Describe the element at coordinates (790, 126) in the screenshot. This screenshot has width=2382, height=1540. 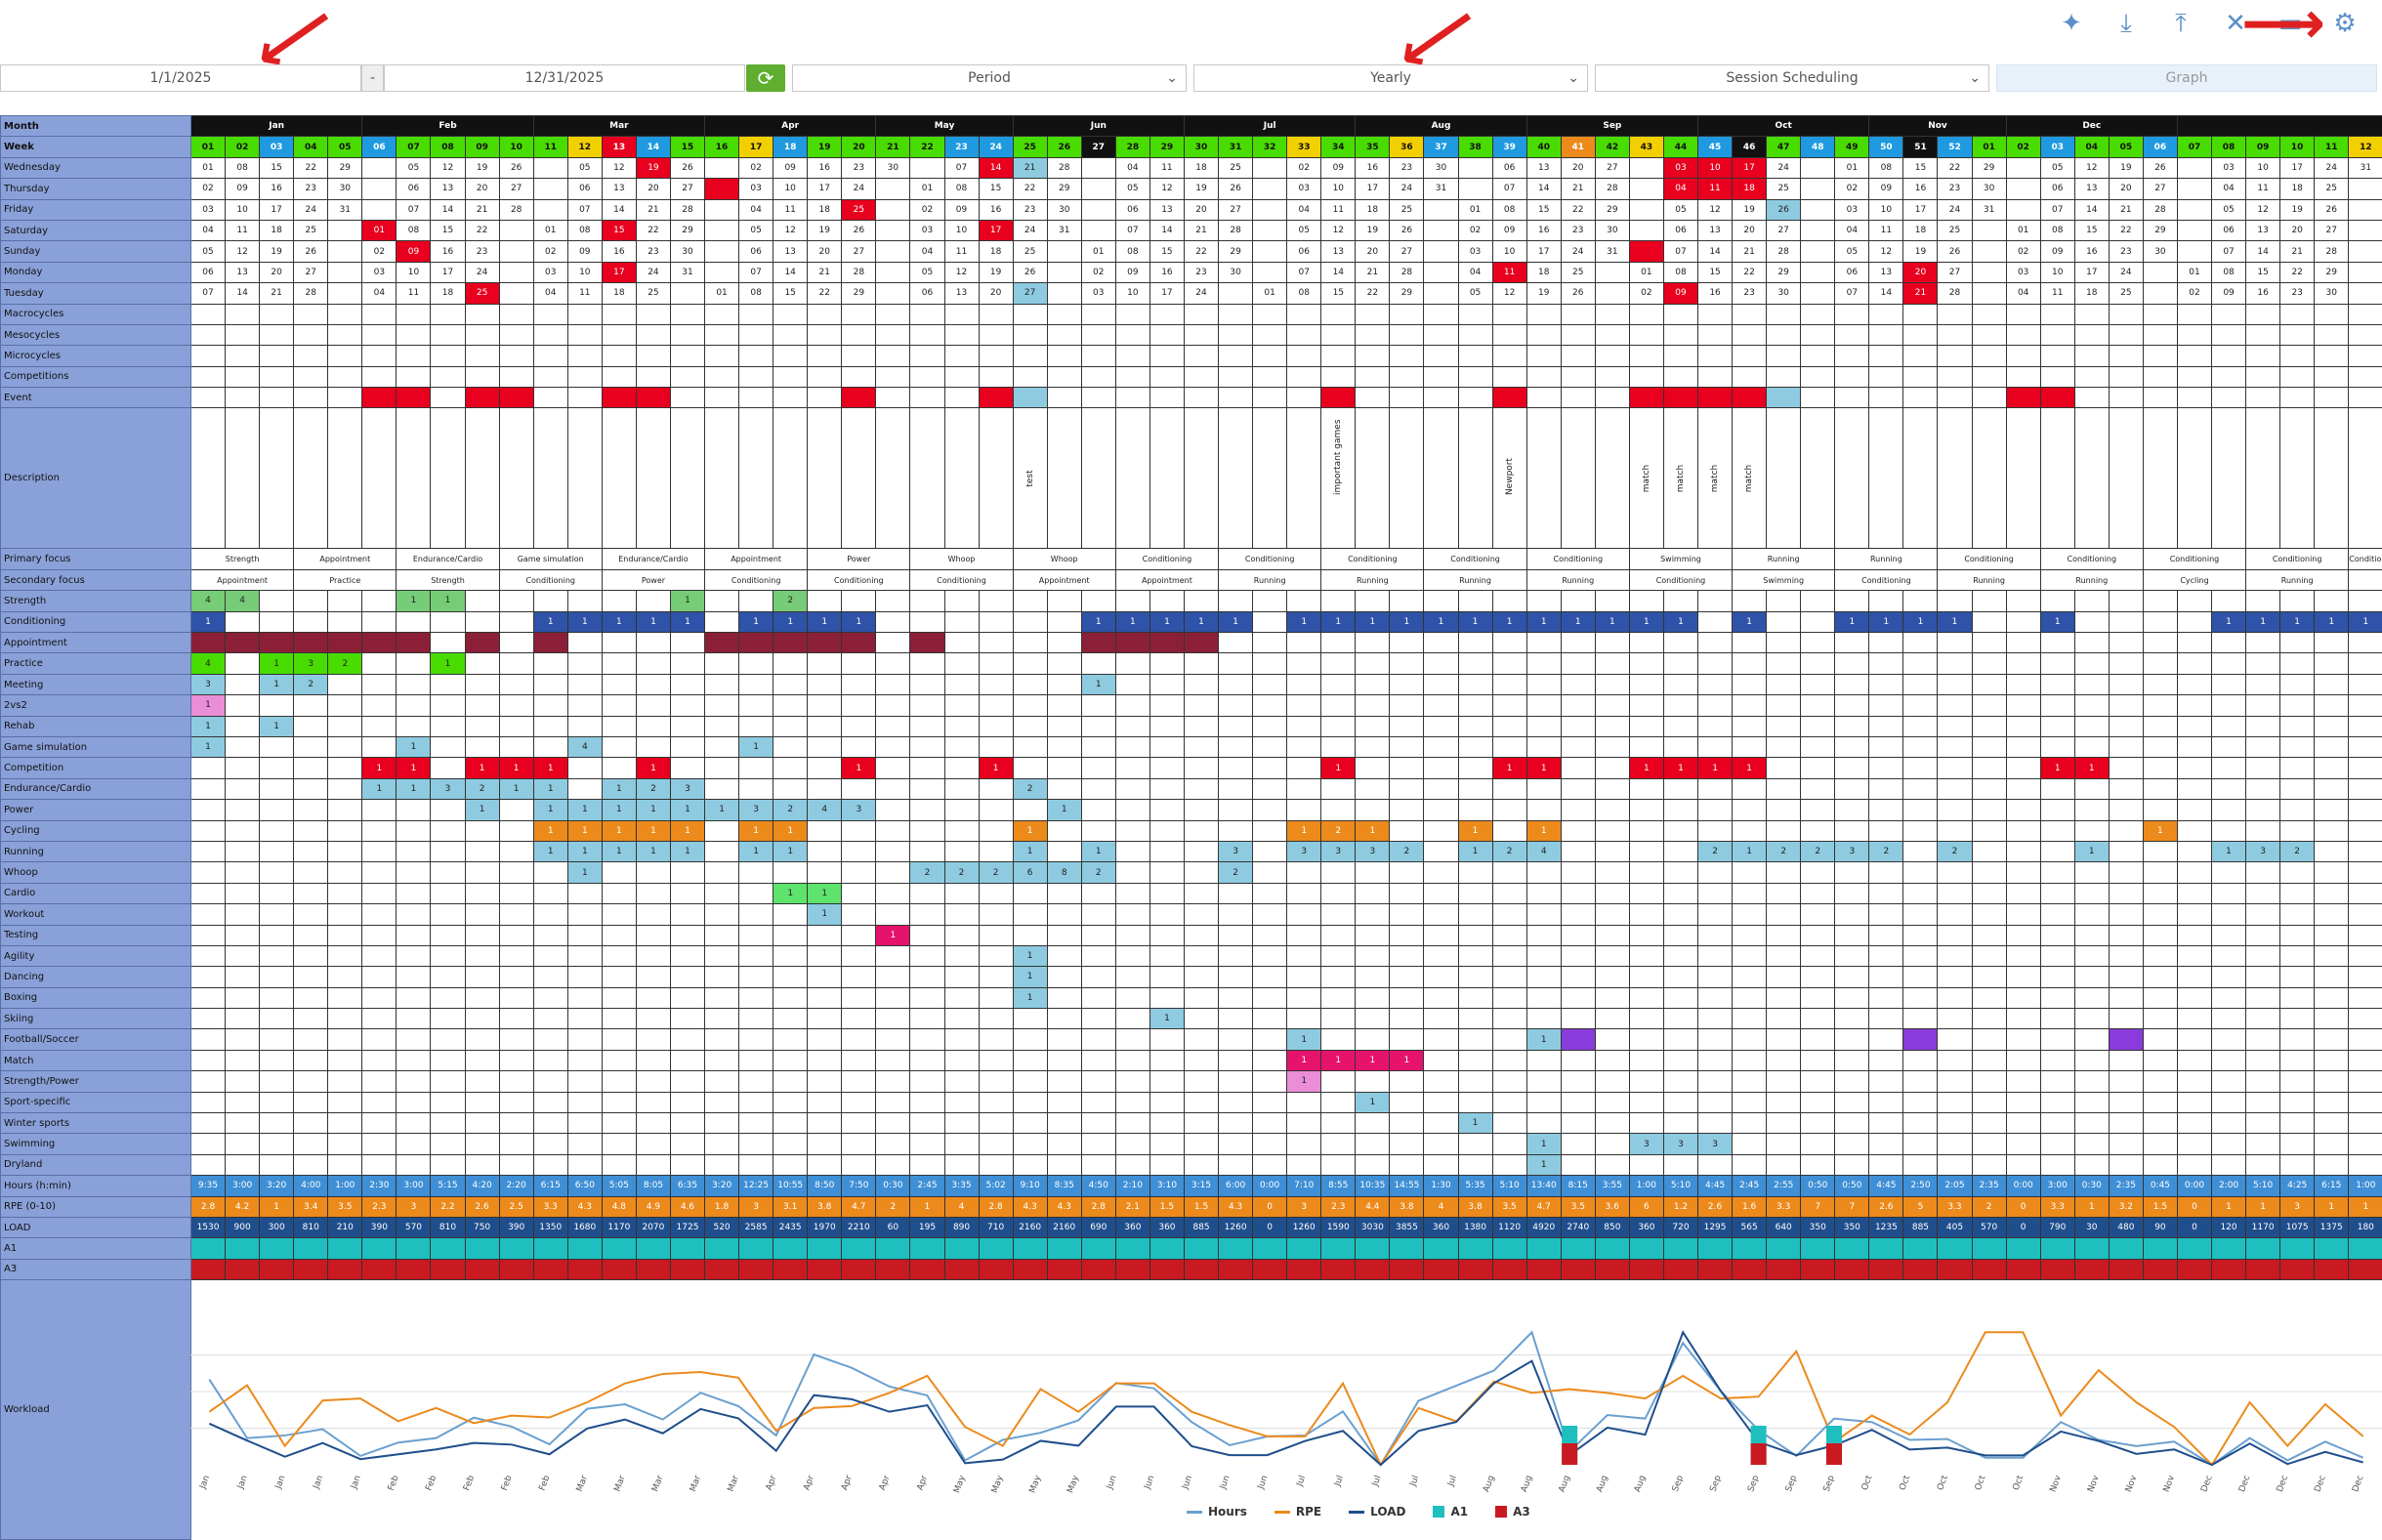
I see `month-header: Apr` at that location.